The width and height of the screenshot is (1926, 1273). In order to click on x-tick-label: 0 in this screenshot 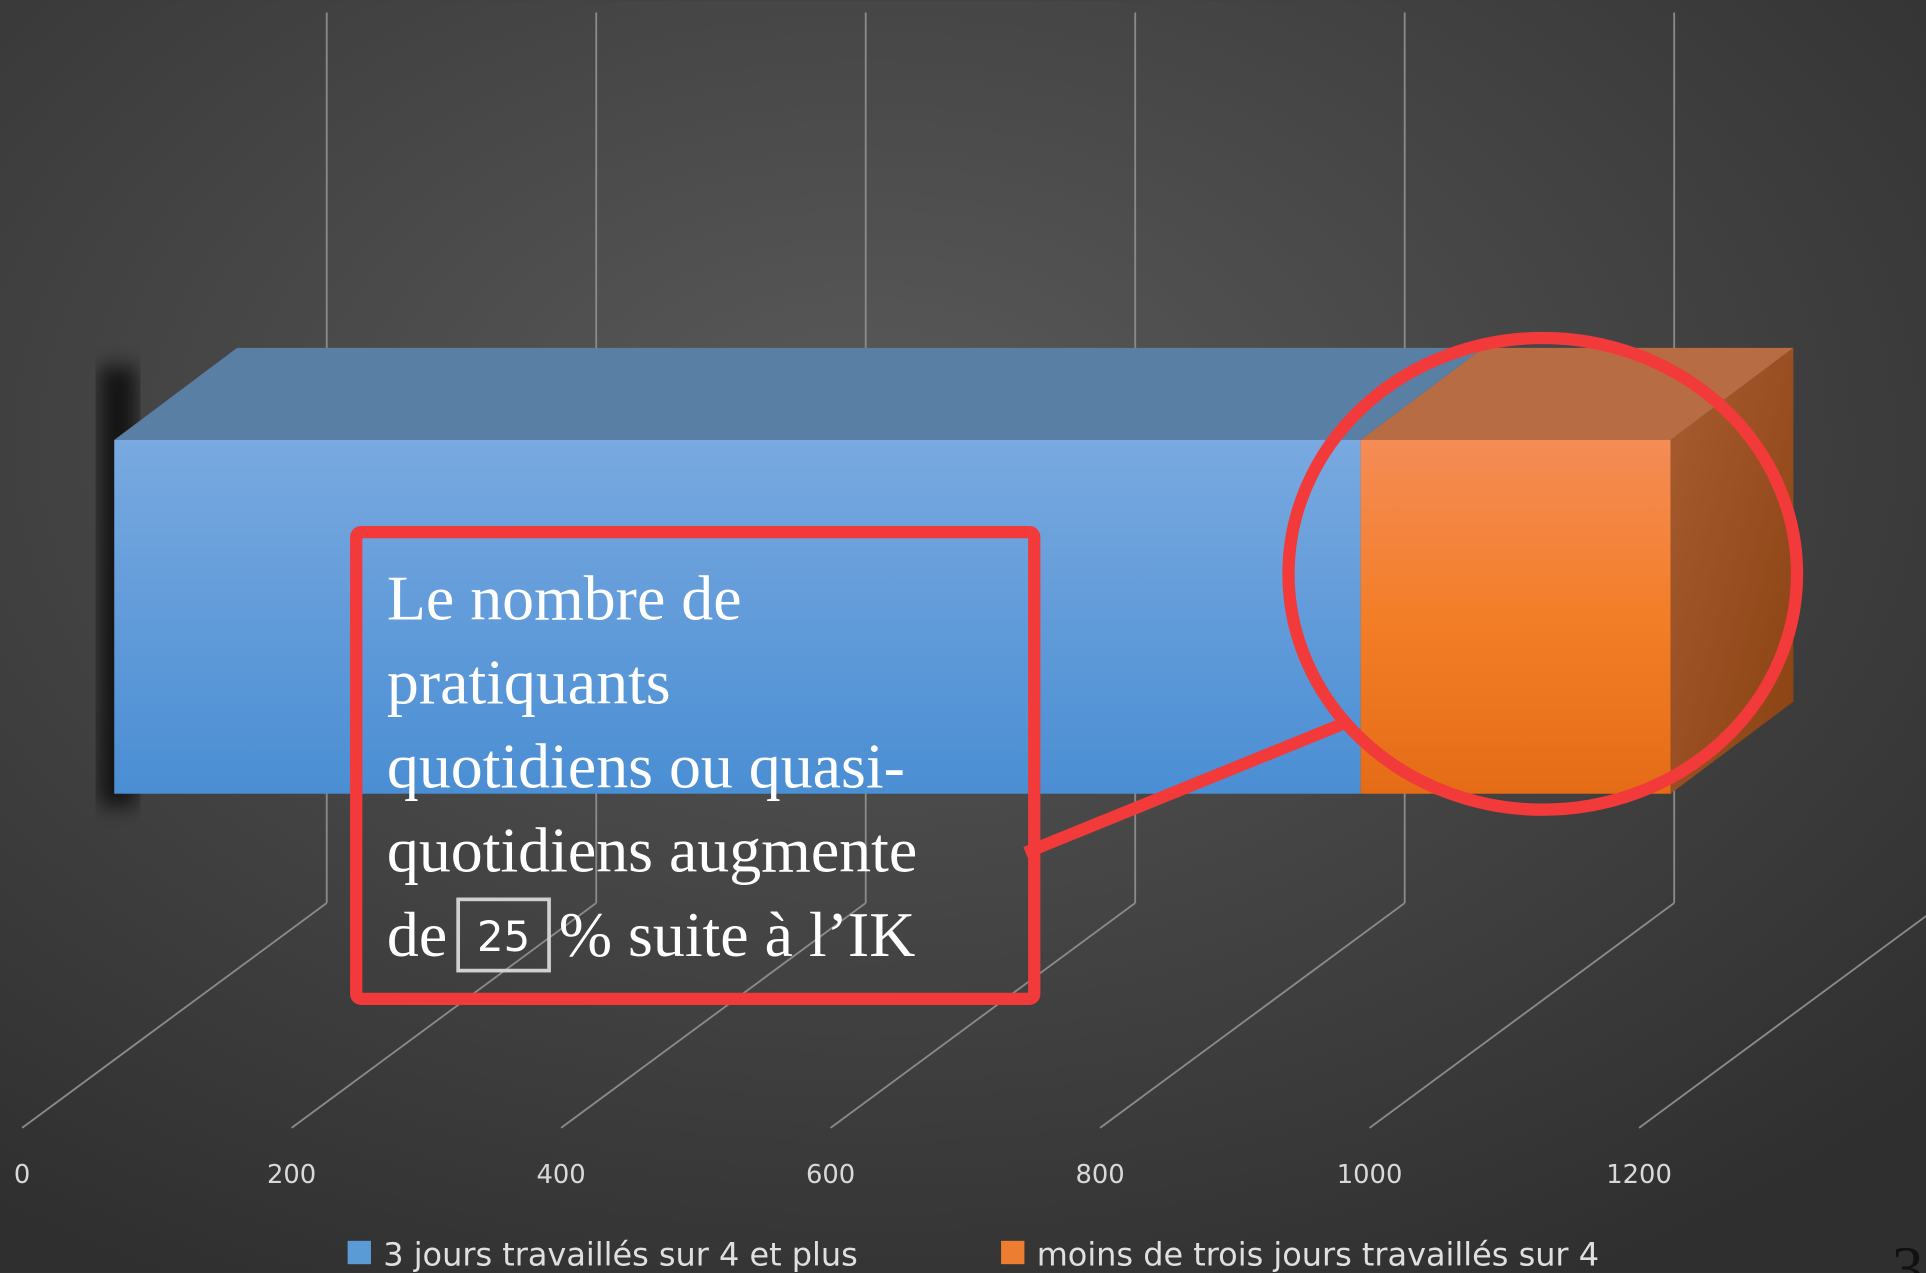, I will do `click(22, 1175)`.